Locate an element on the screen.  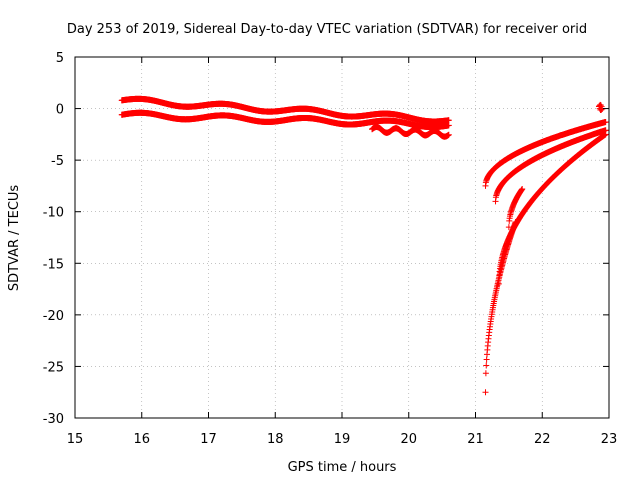
series-arc-end-point is located at coordinates (600, 107).